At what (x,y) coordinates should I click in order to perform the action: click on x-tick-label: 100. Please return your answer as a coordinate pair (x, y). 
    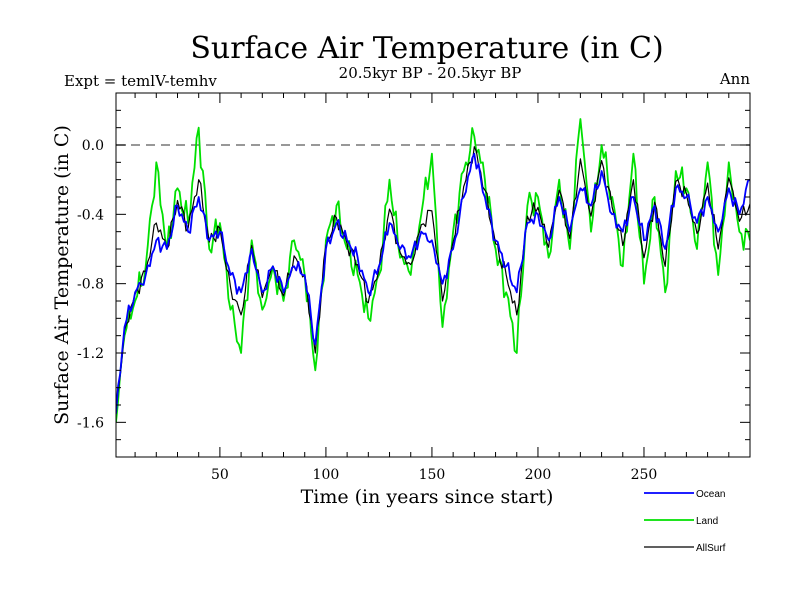
    Looking at the image, I should click on (326, 475).